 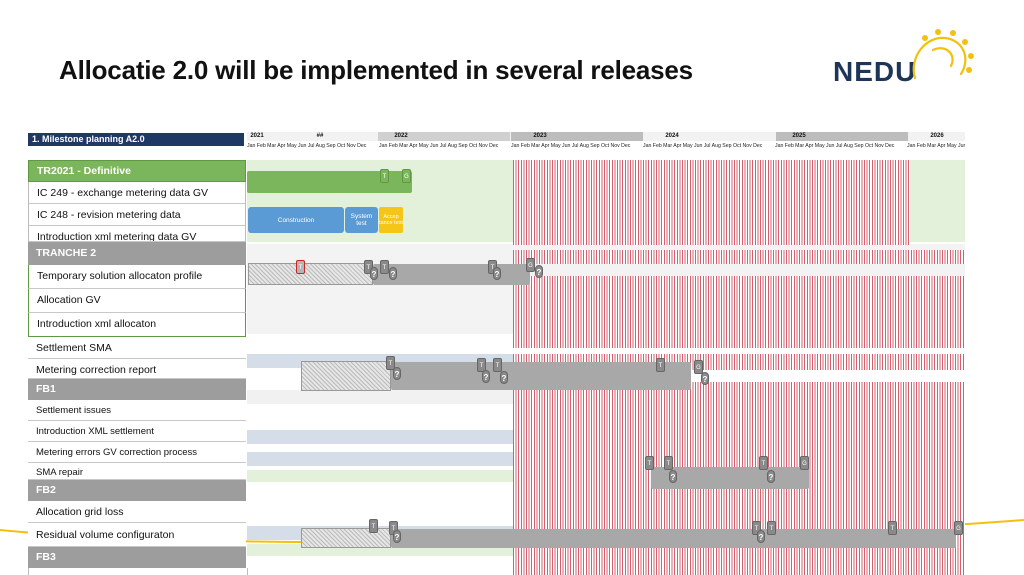 I want to click on row-settlement-issues: Settlement issues, so click(x=137, y=410).